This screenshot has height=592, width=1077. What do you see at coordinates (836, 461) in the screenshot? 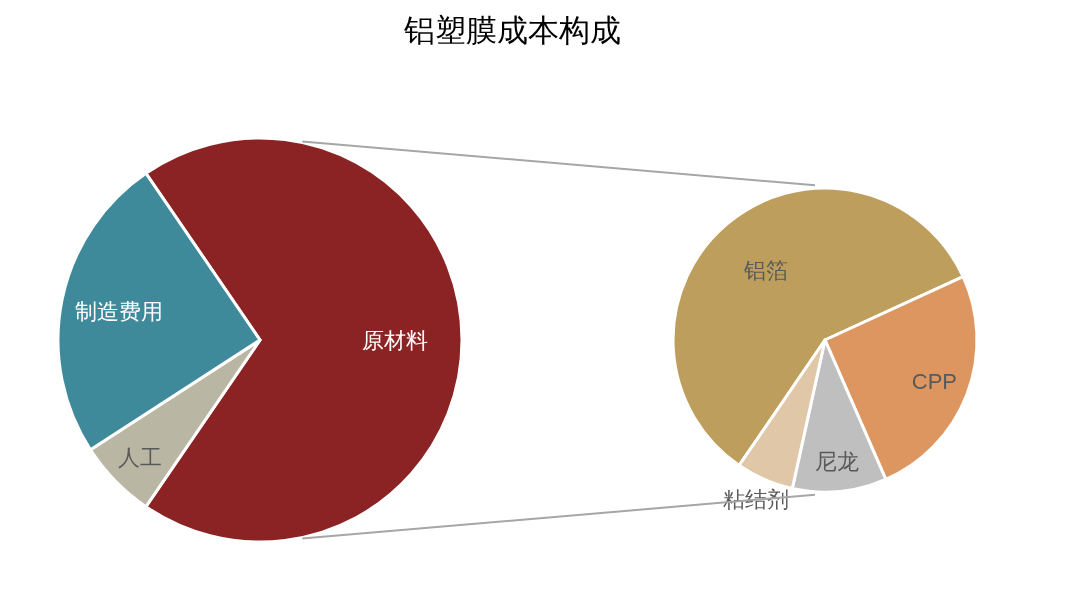
I see `slice-label: 尼龙` at bounding box center [836, 461].